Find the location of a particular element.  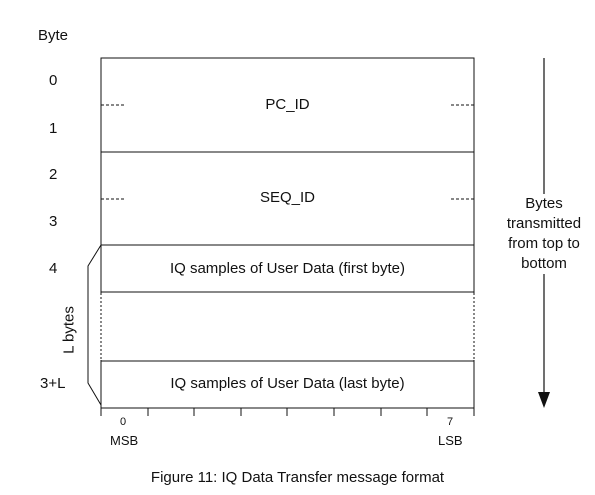

byte-label-2: 2 is located at coordinates (53, 174).